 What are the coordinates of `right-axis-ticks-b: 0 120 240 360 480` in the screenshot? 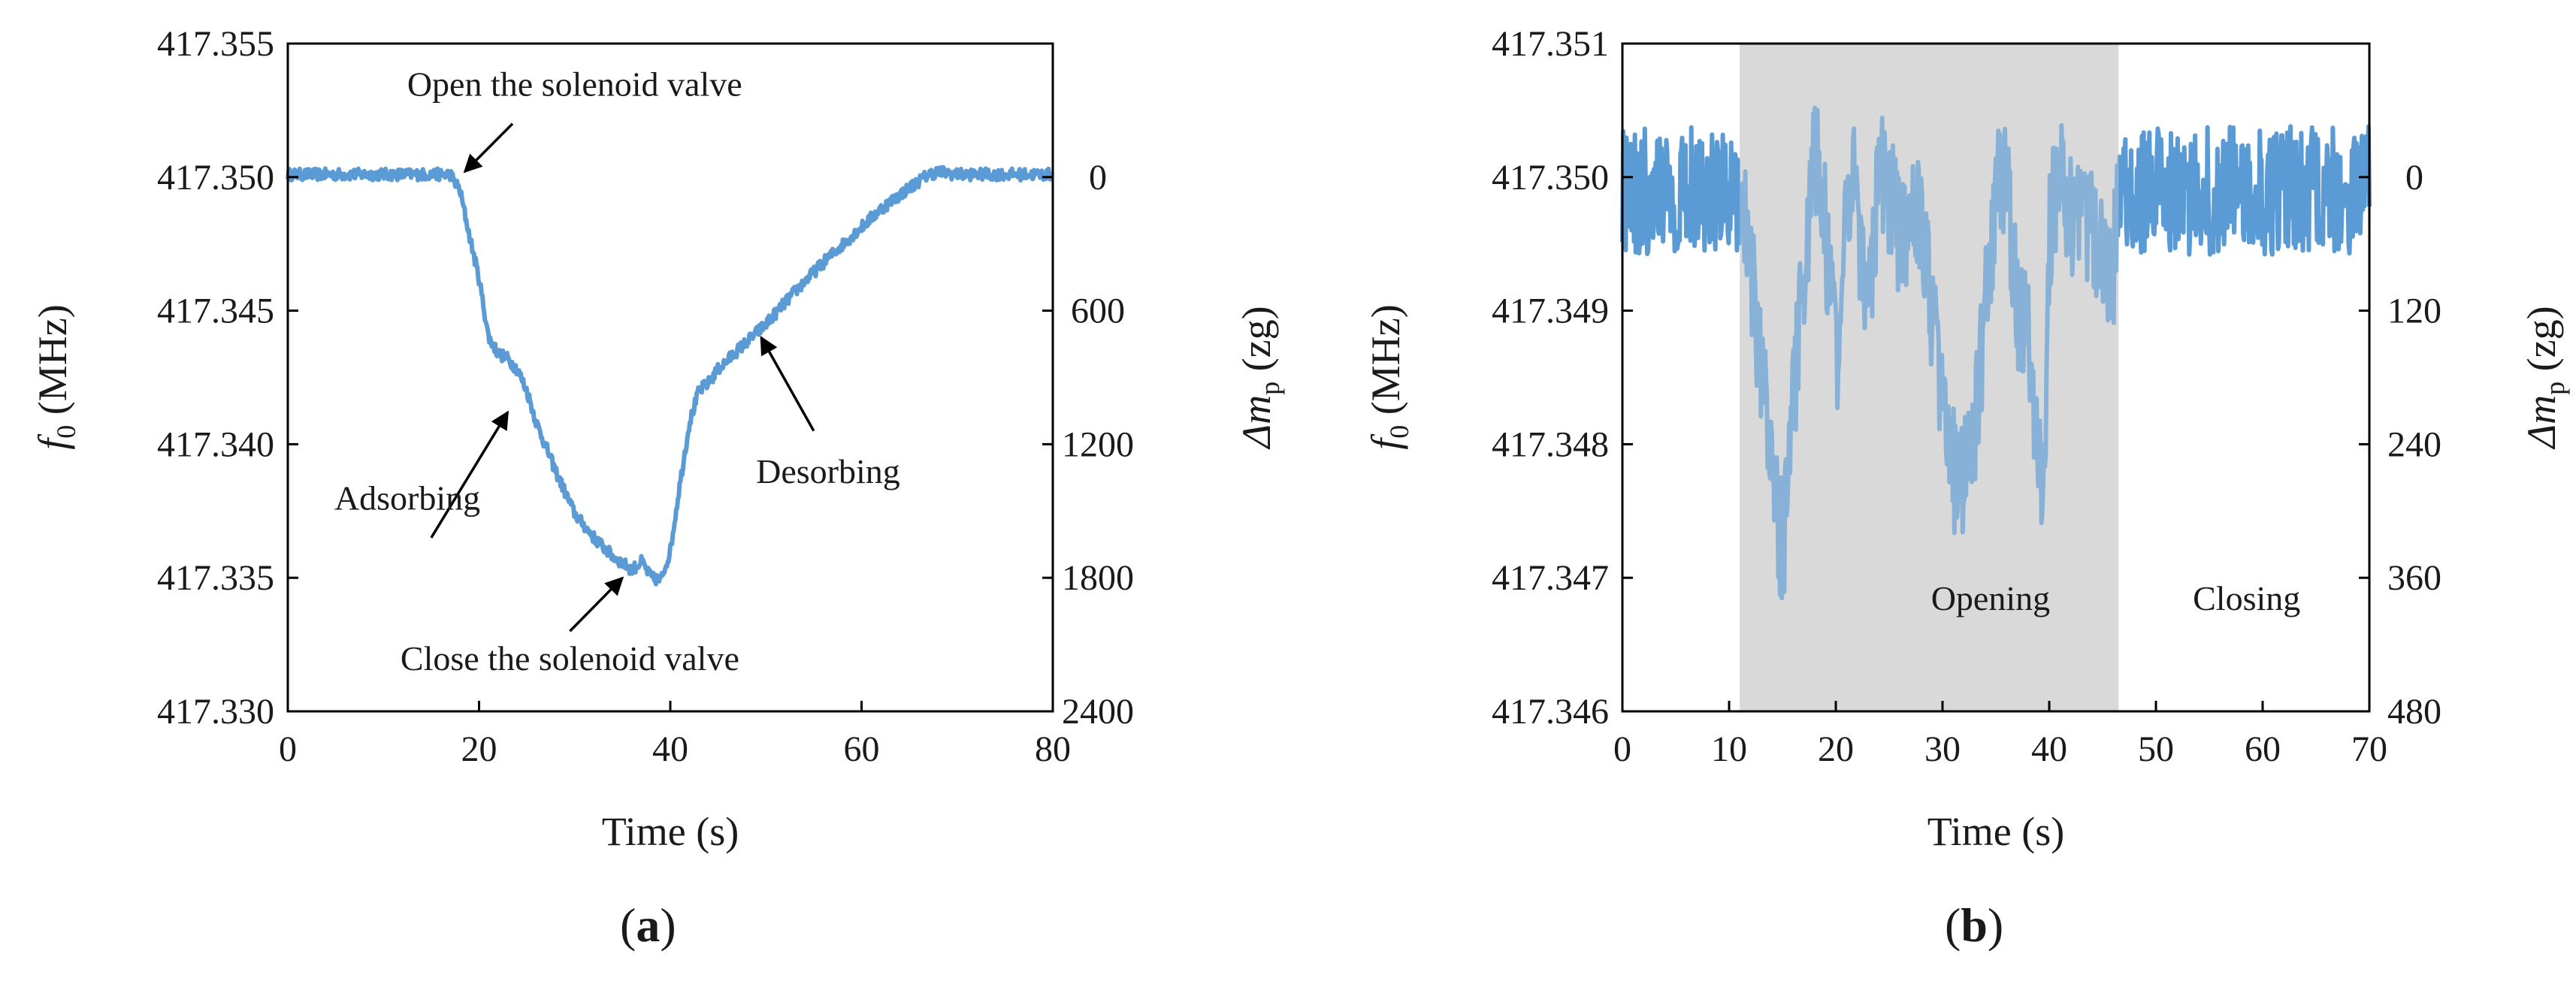 It's located at (2400, 445).